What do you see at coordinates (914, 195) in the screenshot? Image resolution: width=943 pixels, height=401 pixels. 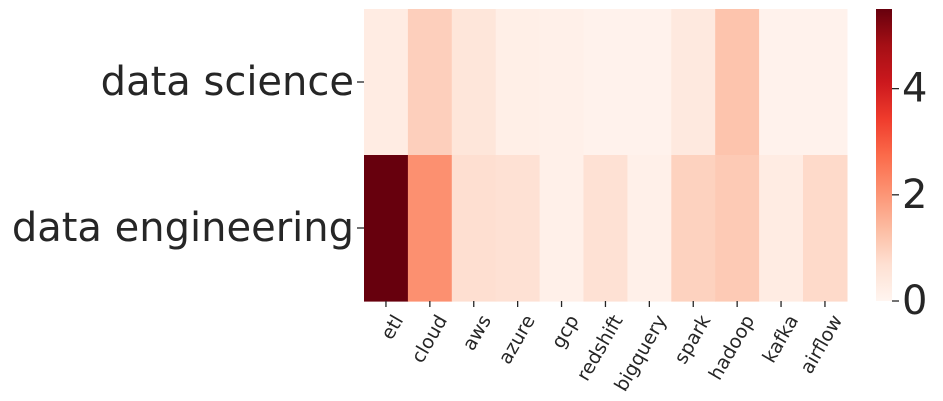 I see `colorbar-tick-label: 2` at bounding box center [914, 195].